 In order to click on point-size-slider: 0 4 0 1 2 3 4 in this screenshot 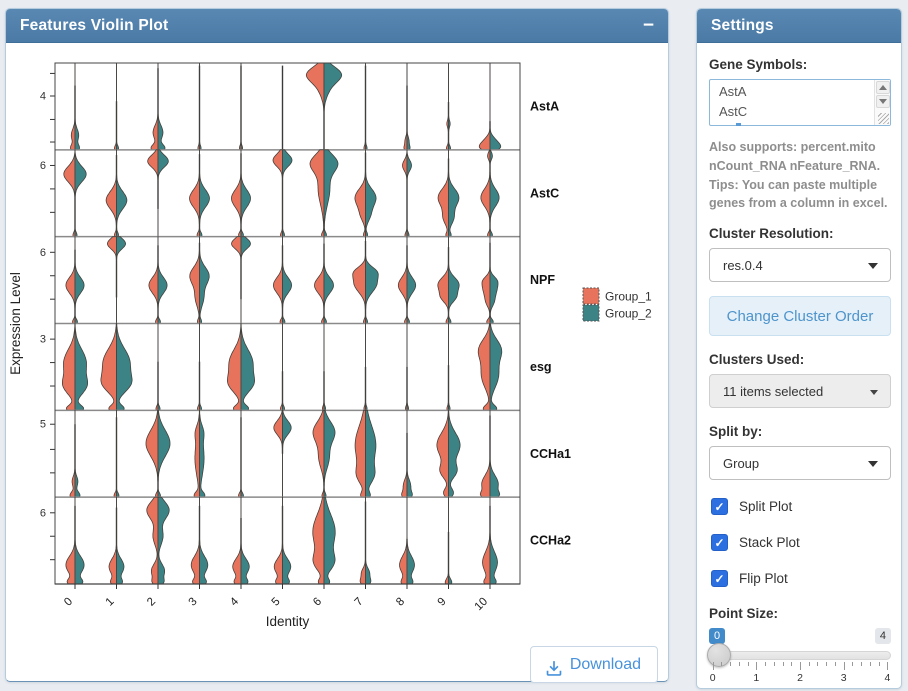, I will do `click(799, 658)`.